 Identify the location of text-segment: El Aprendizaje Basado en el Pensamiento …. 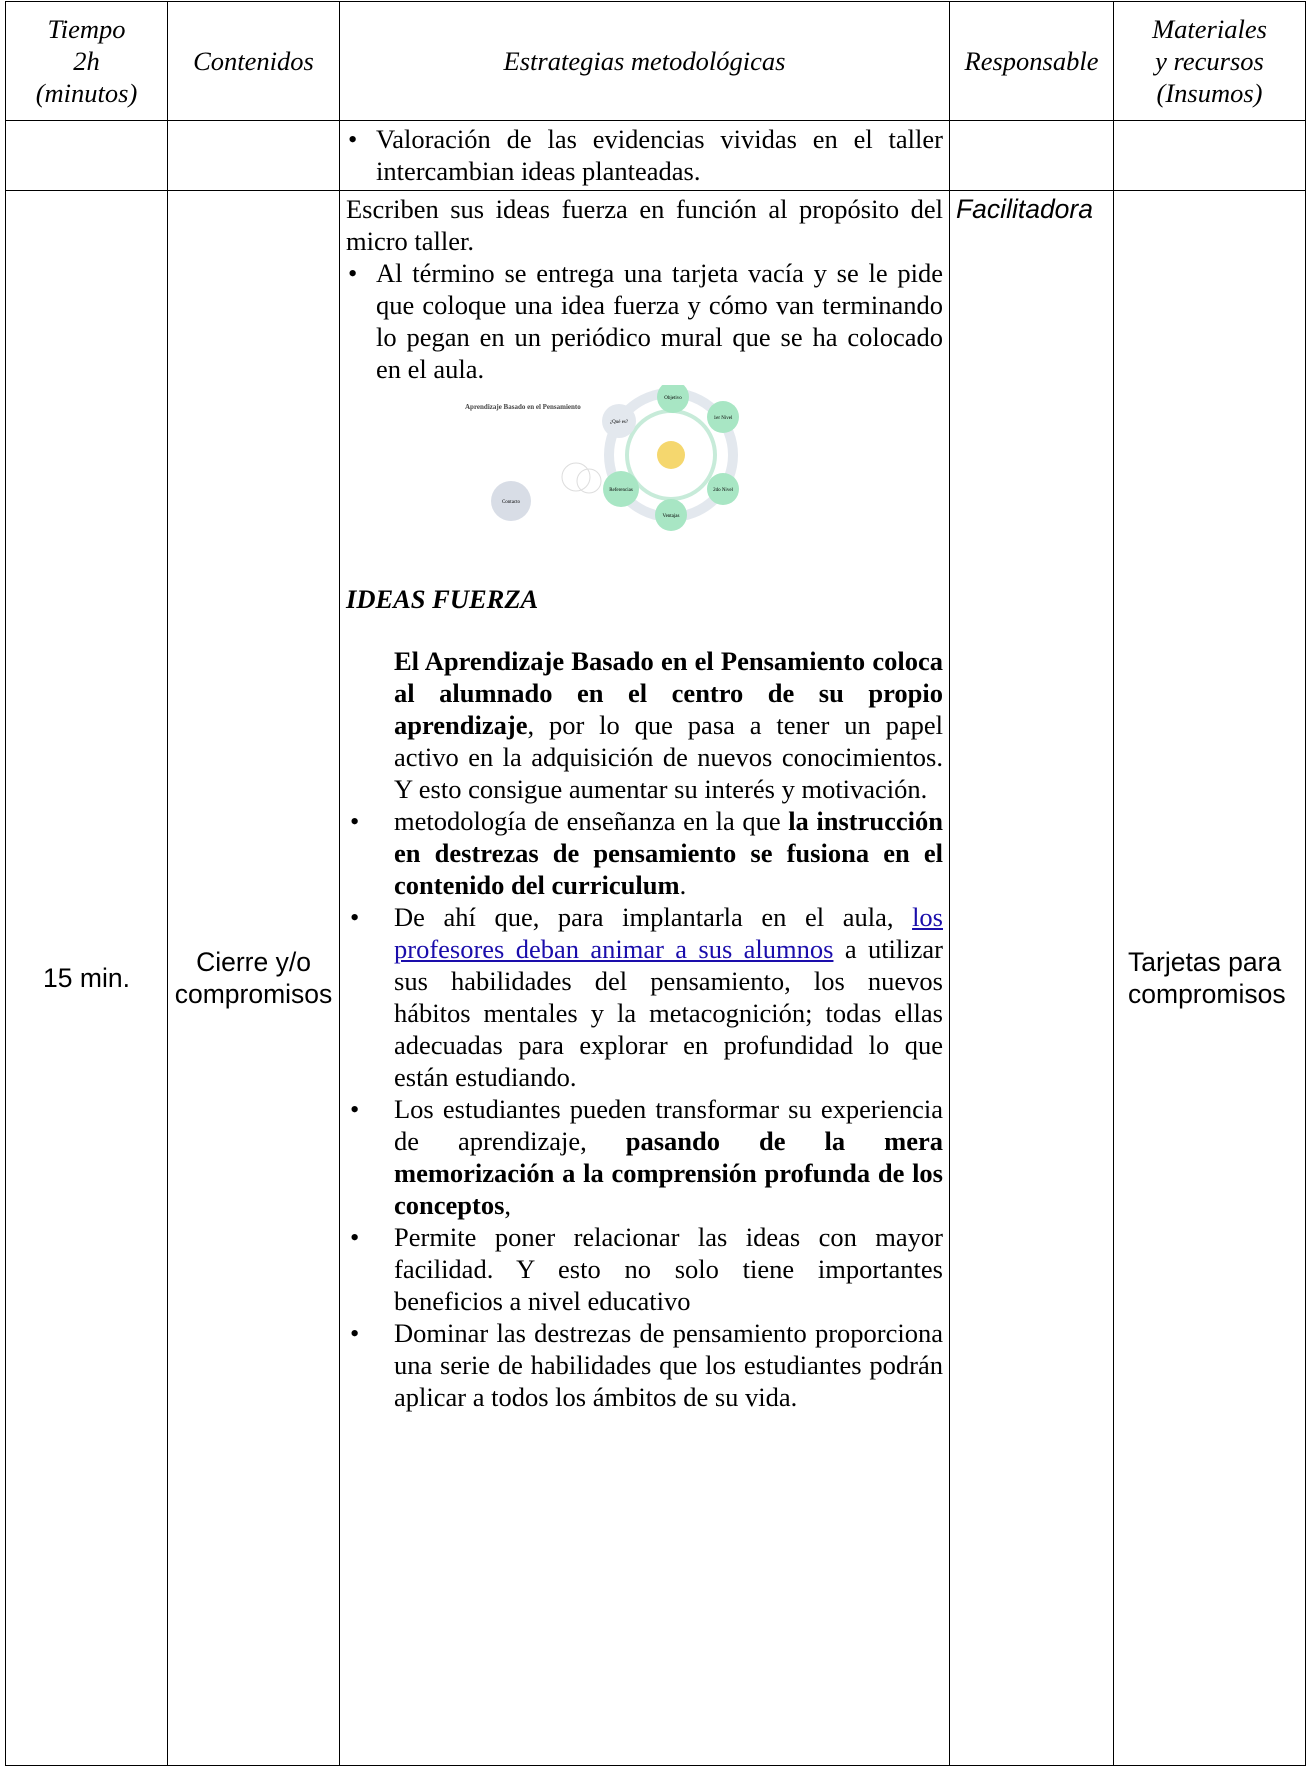
(668, 693).